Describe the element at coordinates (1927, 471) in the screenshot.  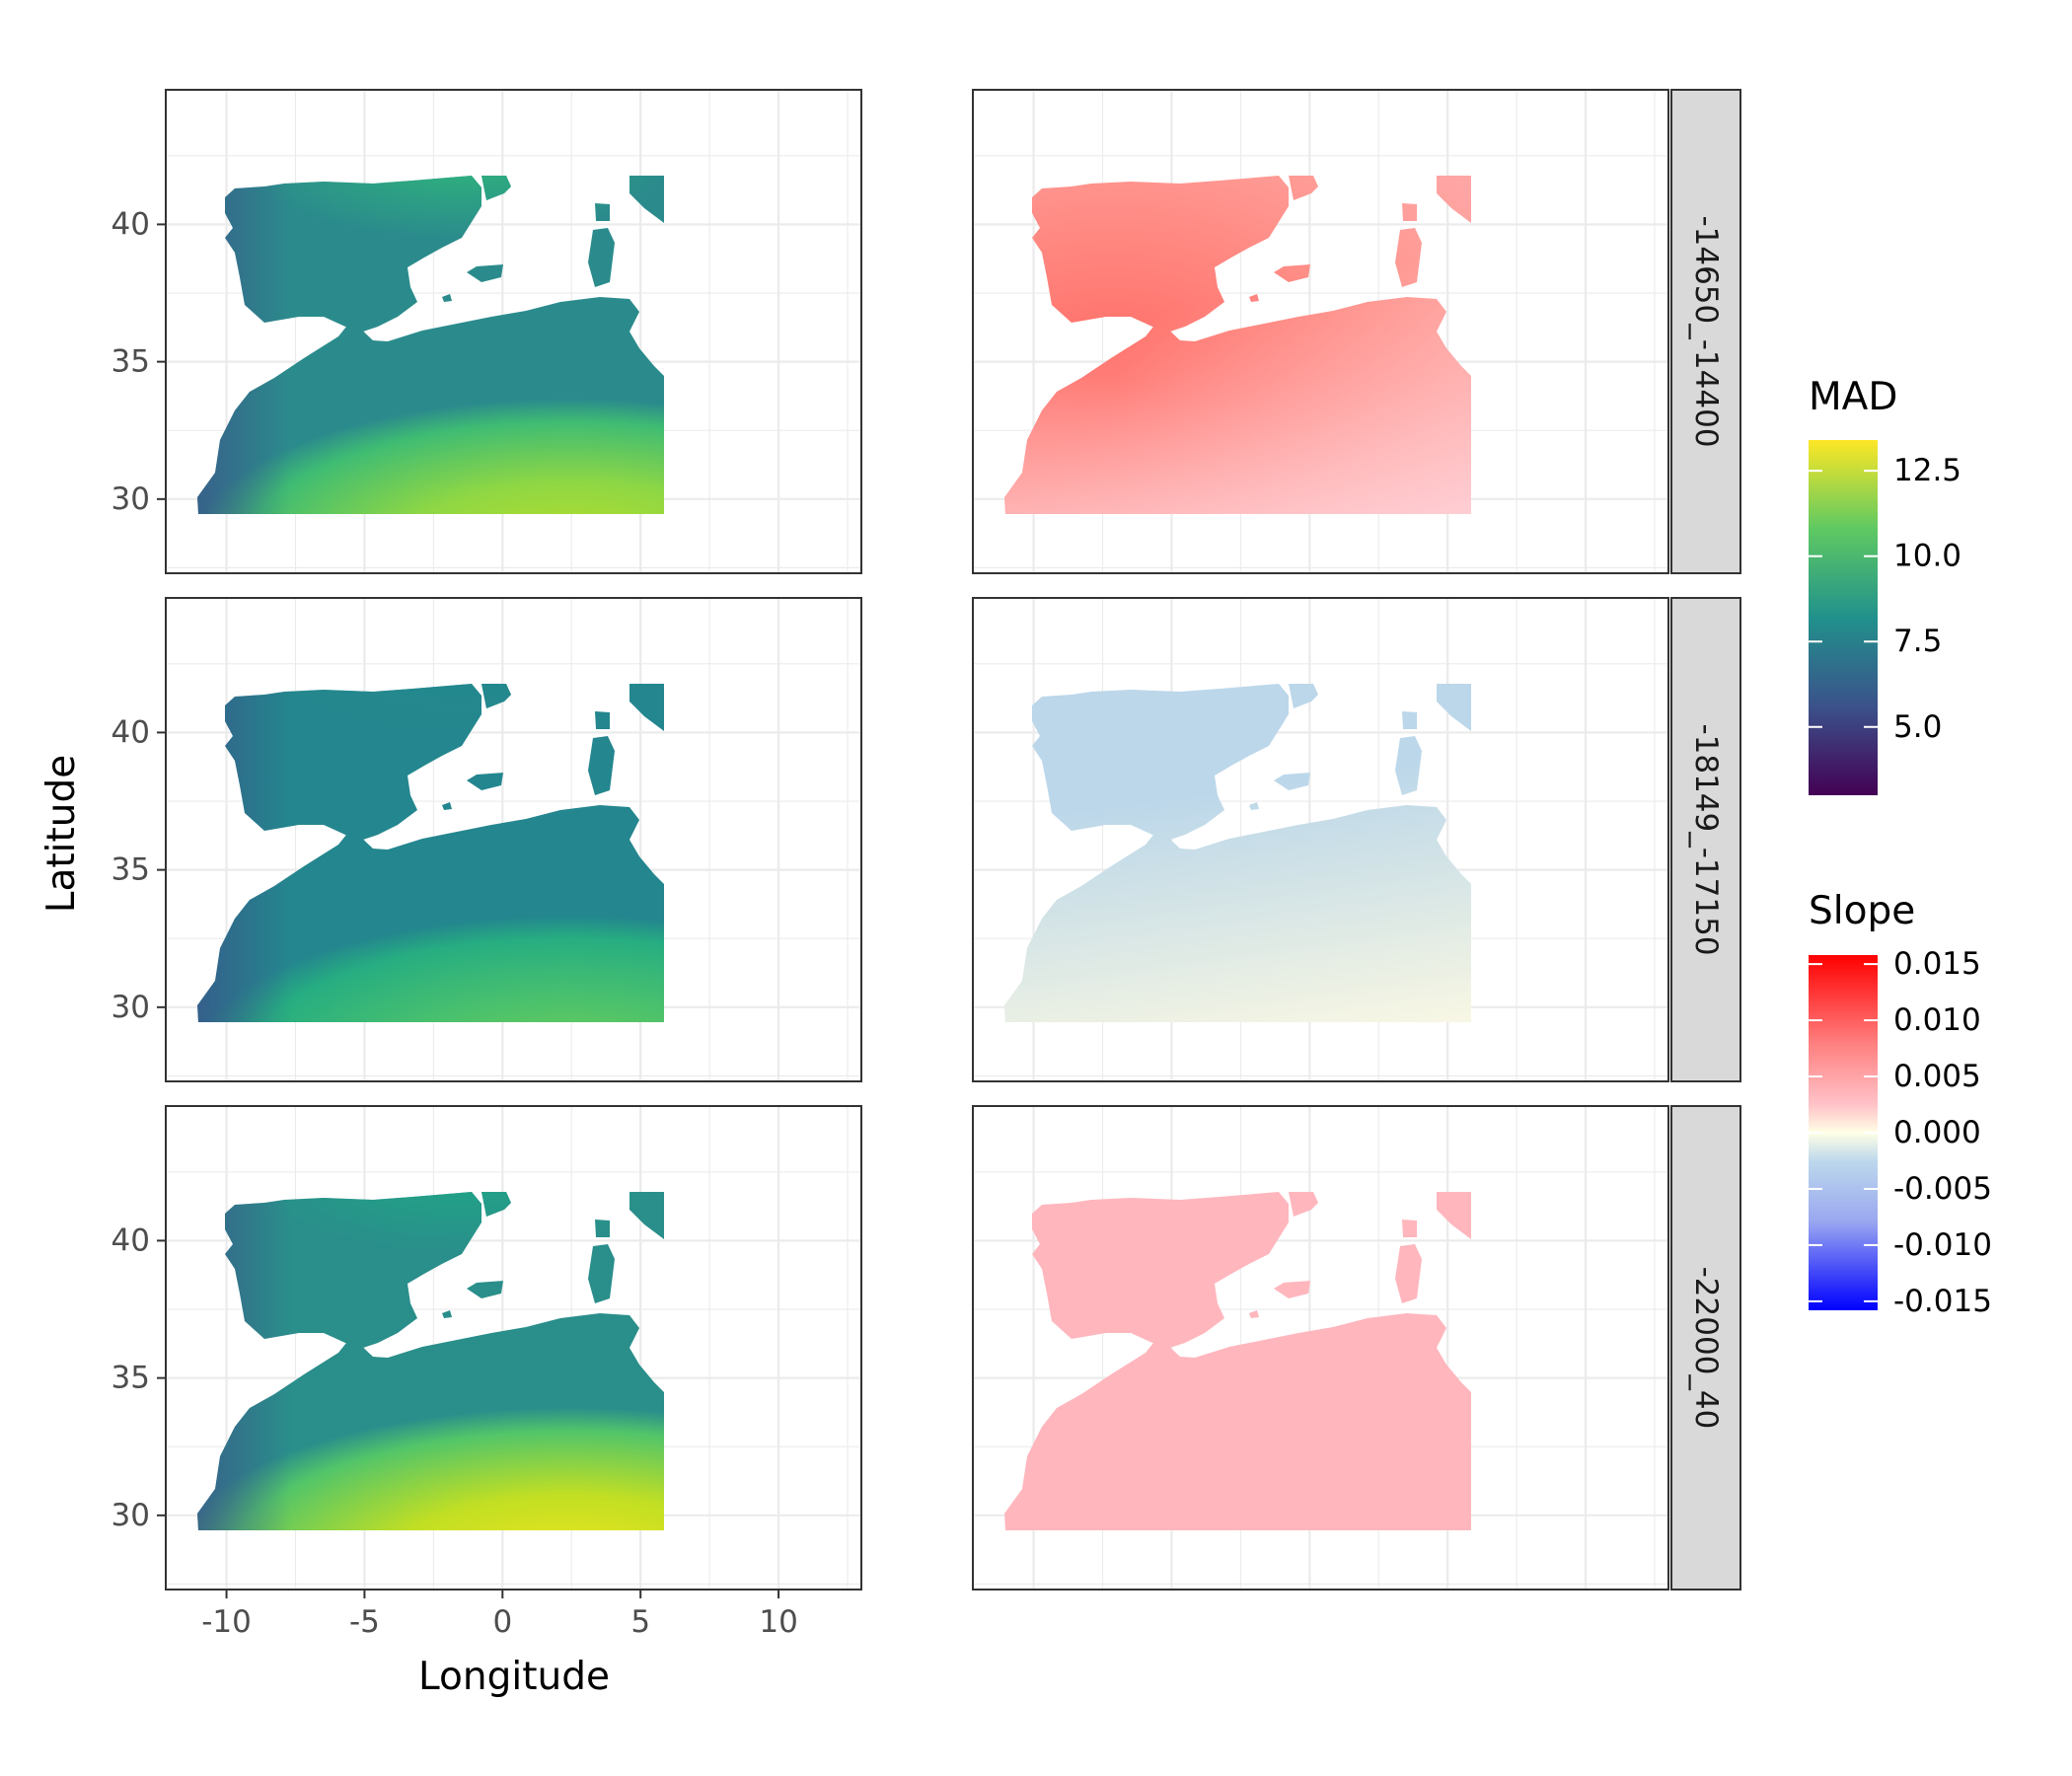
I see `legend-label: 12.5` at that location.